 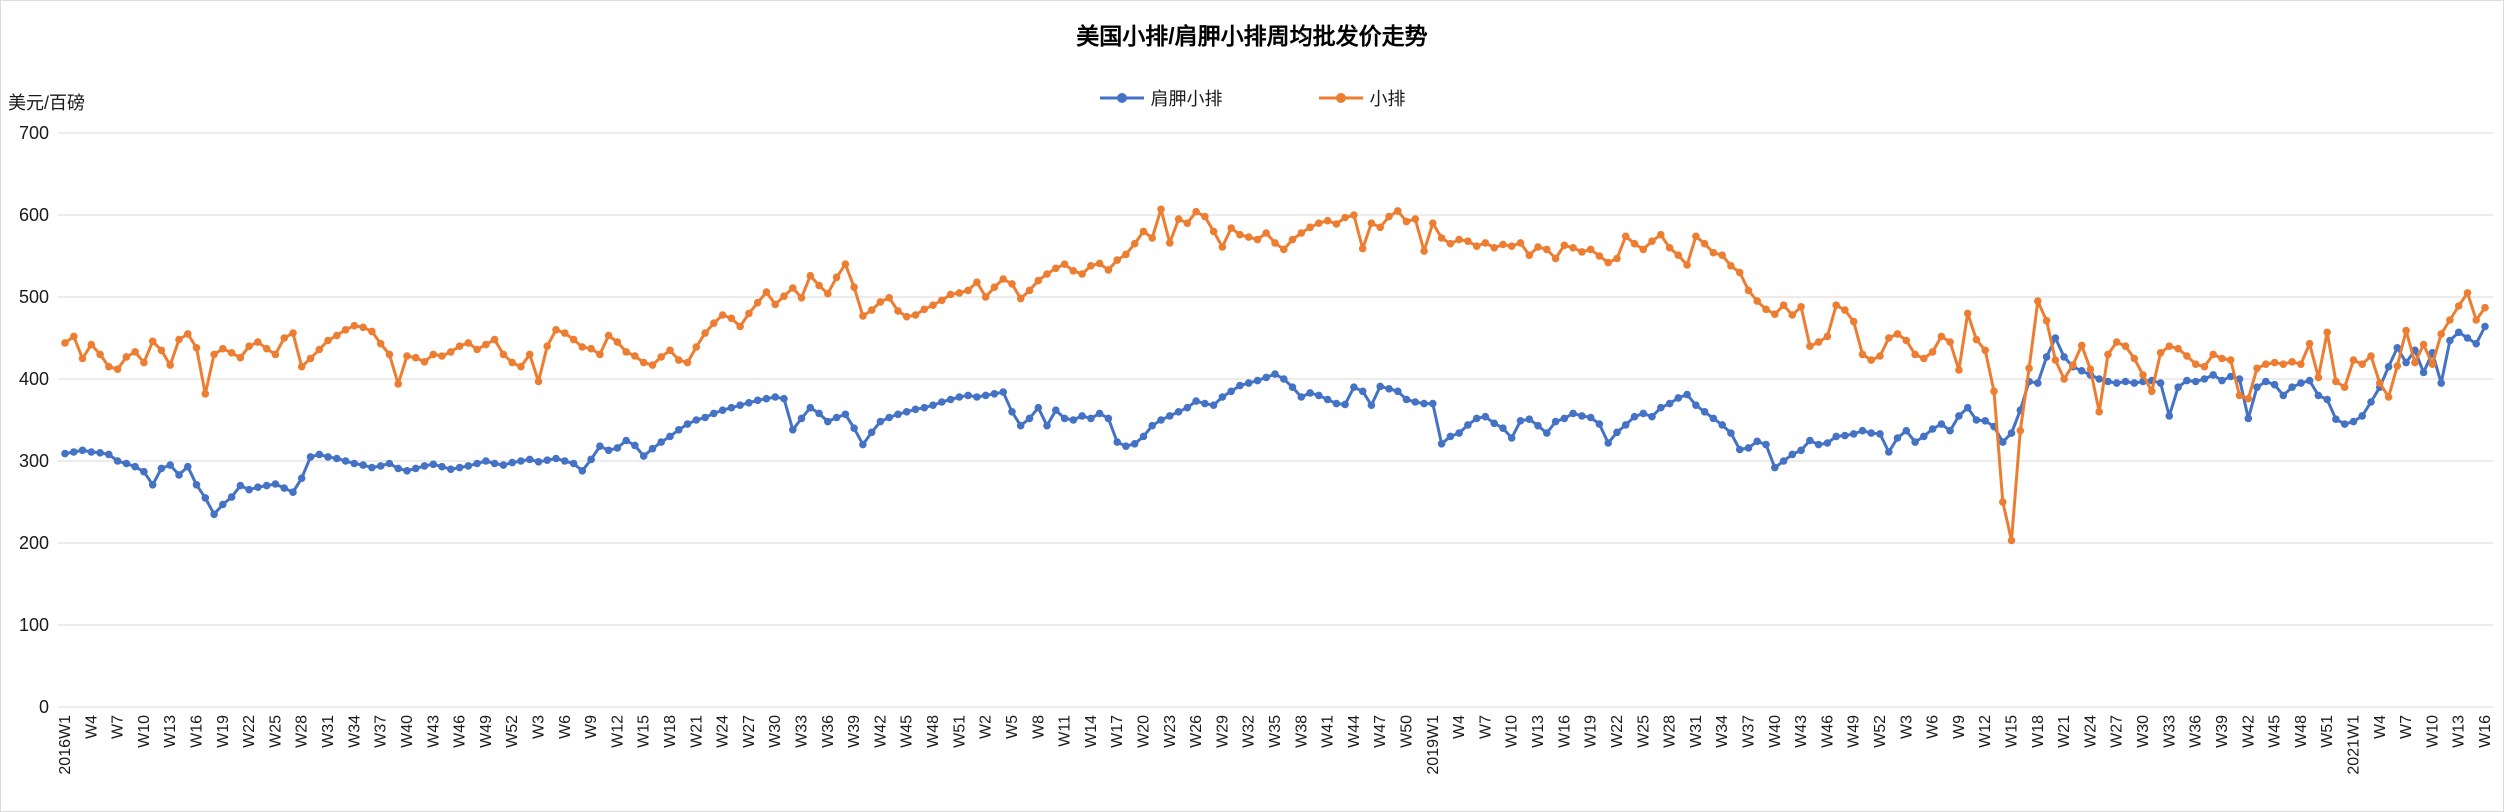 I want to click on legend-item-xiaopai: 小排, so click(x=1362, y=98).